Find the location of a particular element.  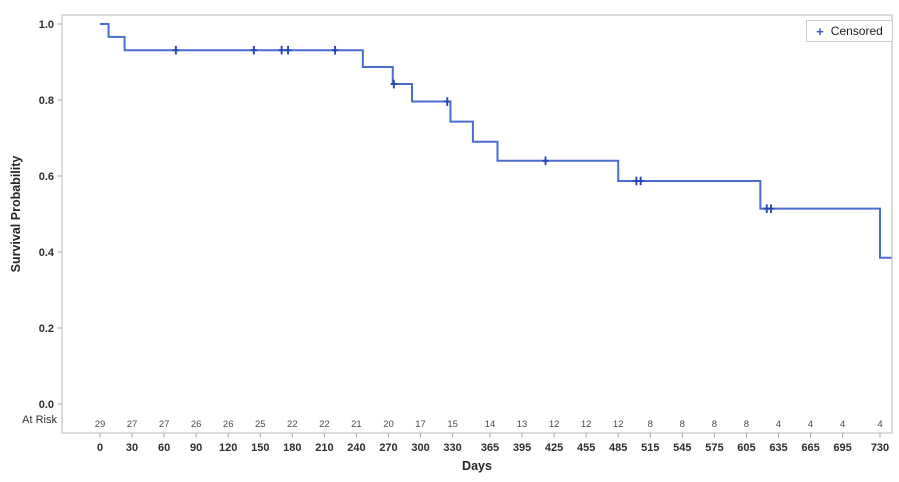

legend-censored: + Censored is located at coordinates (849, 31).